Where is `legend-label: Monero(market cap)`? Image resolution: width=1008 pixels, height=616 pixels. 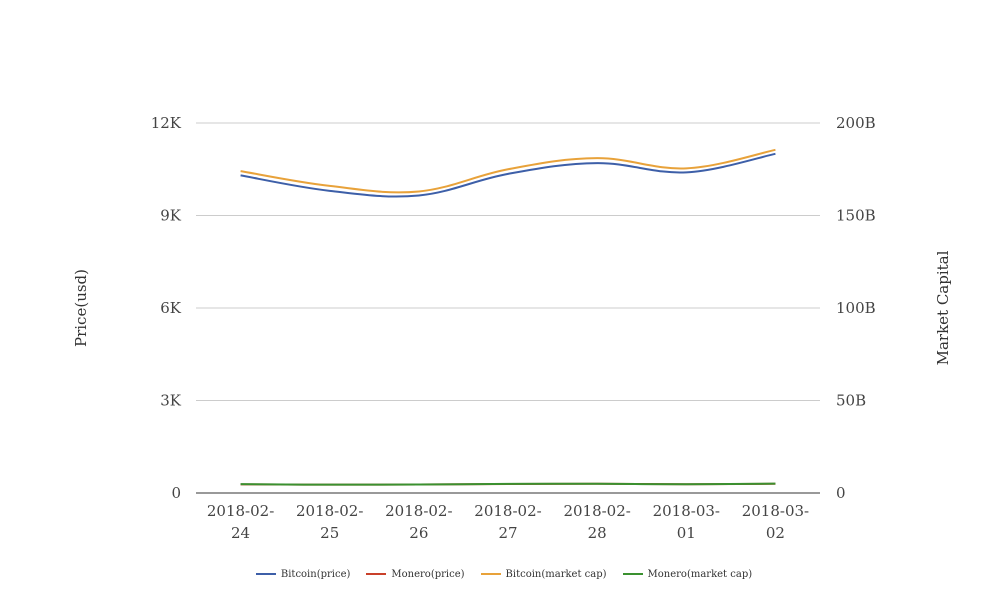
legend-label: Monero(market cap) is located at coordinates (700, 574).